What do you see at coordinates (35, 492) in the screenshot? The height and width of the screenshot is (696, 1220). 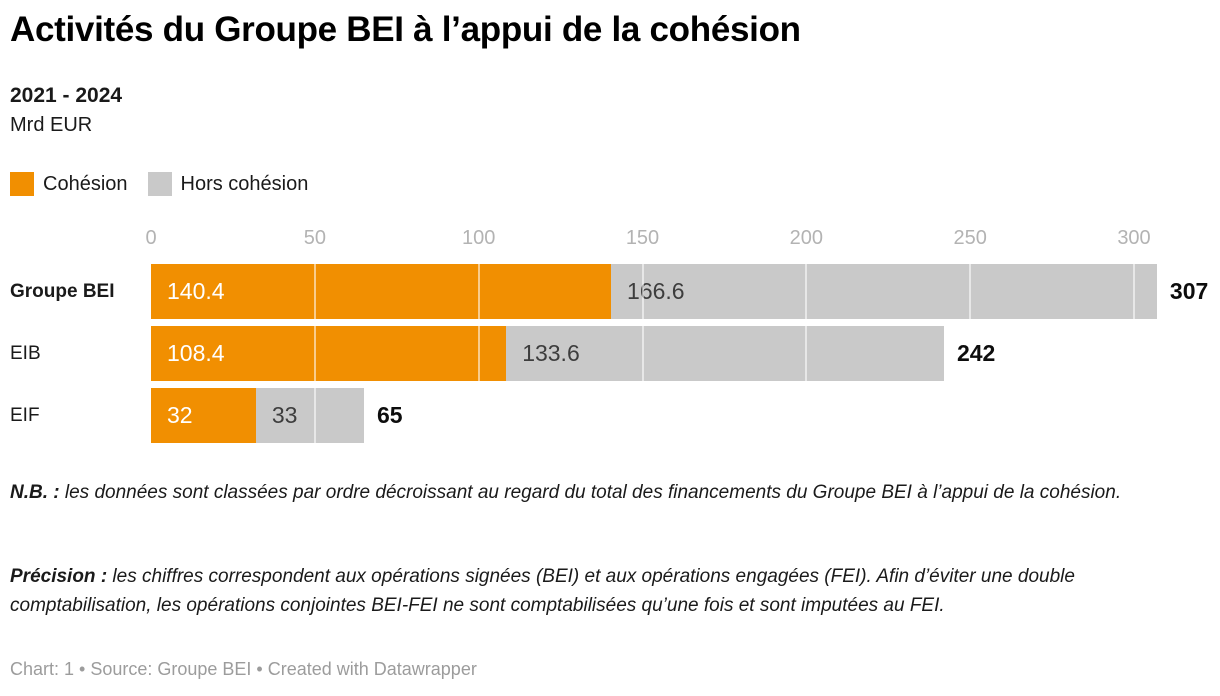 I see `note-nb-lead: N.B. :` at bounding box center [35, 492].